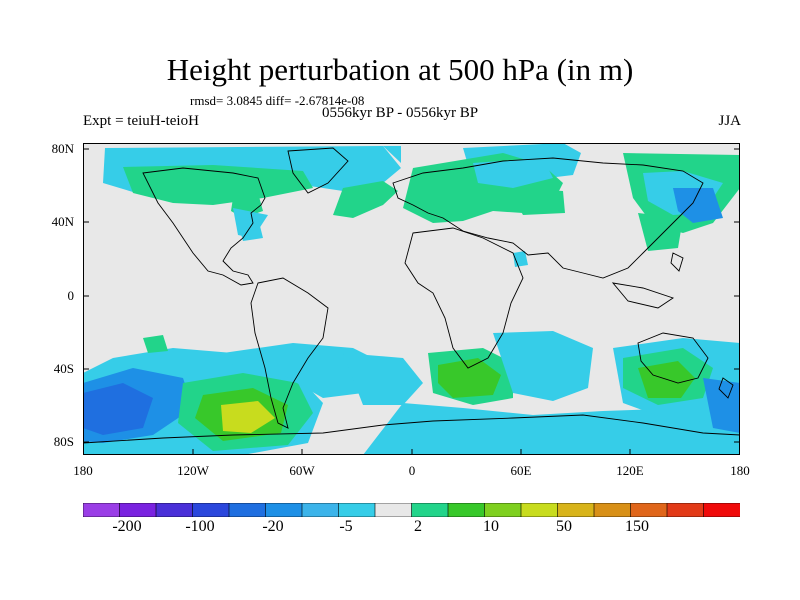  I want to click on stats-text: rmsd= 3.0845 diff= -2.67814e-08, so click(277, 100).